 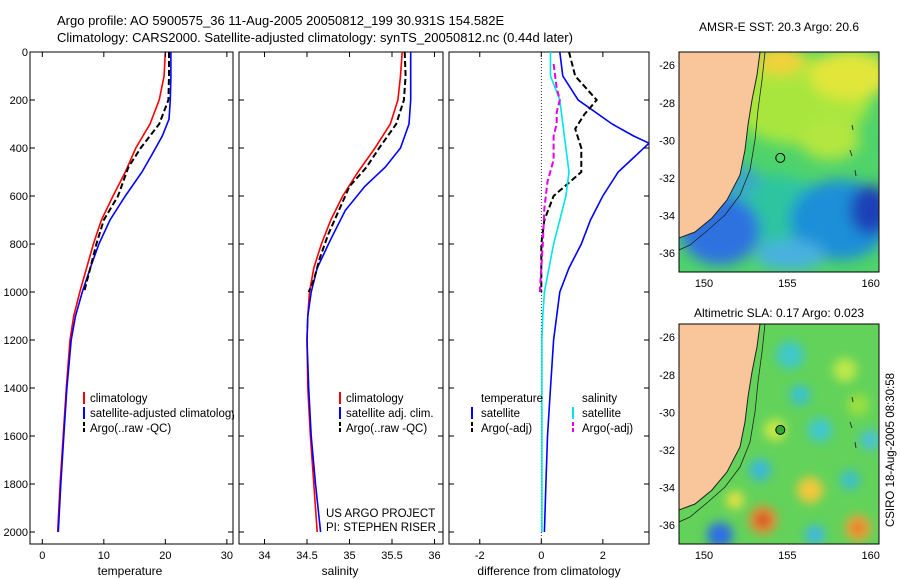 I want to click on y-tick-label: 1200, so click(x=16, y=341).